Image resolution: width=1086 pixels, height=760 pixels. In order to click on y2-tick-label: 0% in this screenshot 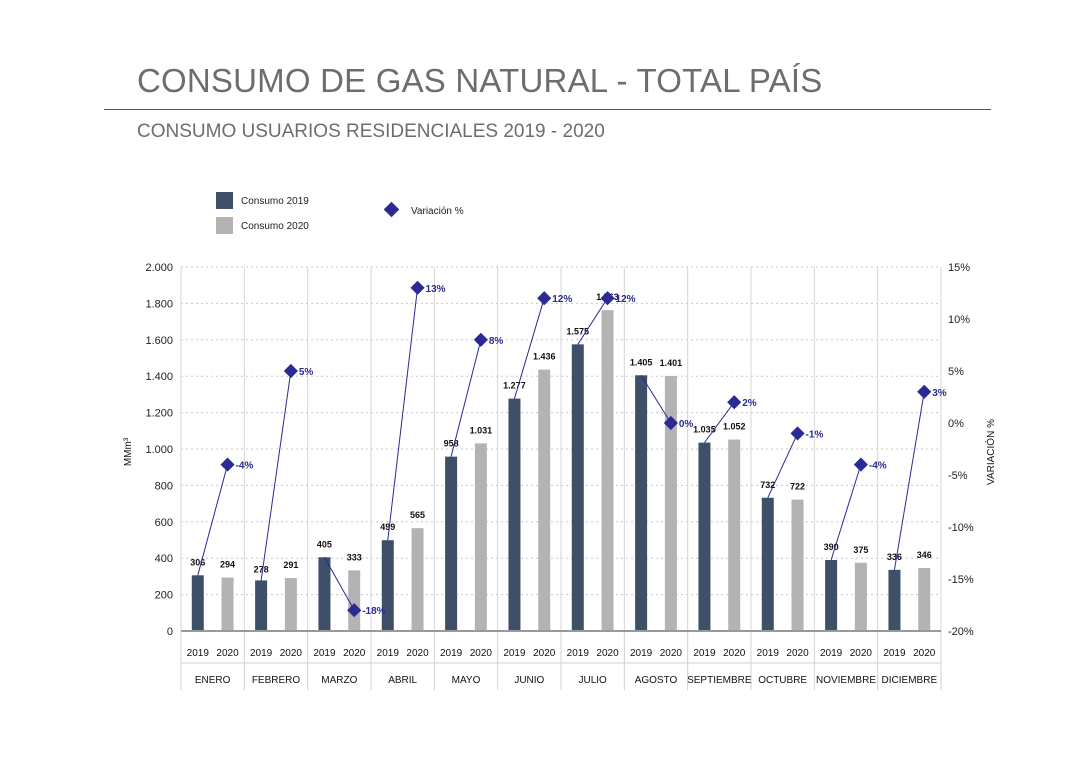, I will do `click(956, 424)`.